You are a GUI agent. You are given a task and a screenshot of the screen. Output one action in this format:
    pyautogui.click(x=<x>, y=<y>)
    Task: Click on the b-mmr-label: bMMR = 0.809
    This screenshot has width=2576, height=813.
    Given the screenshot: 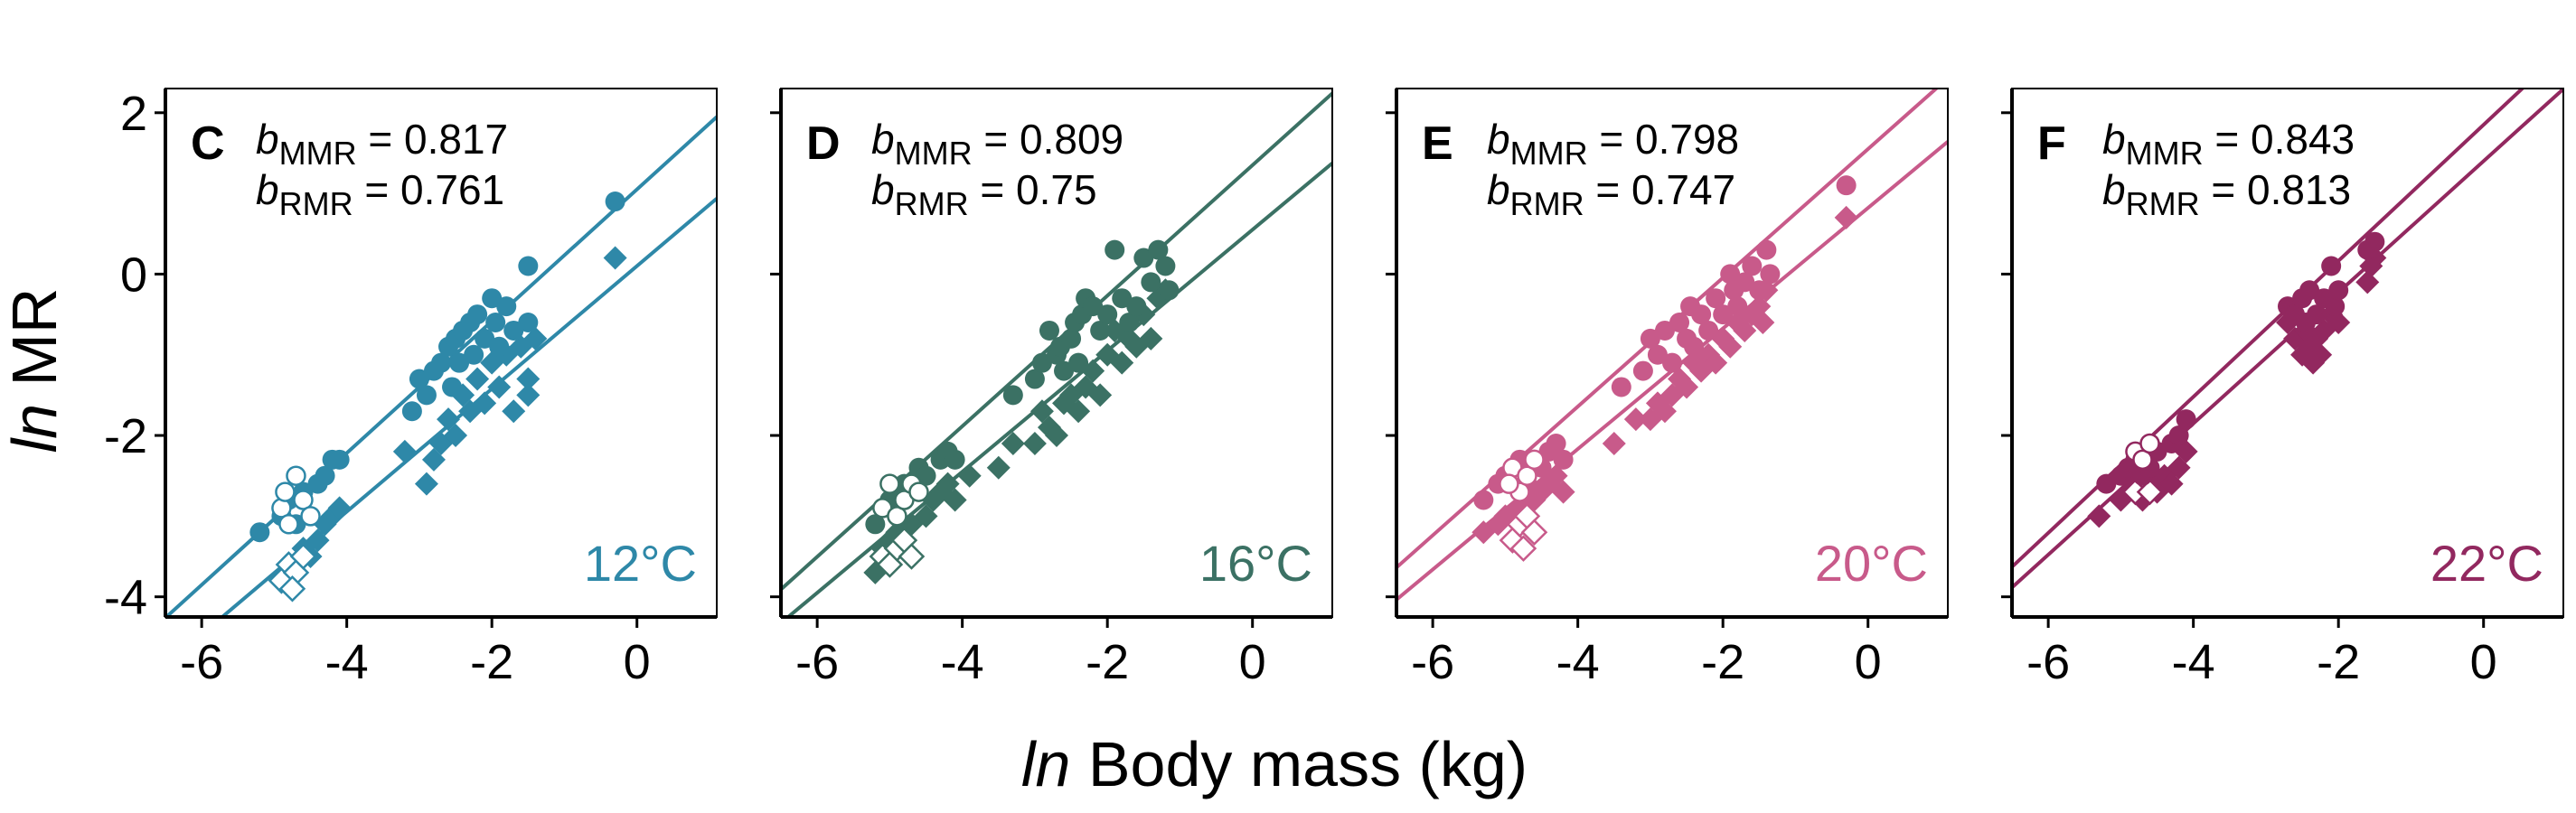 What is the action you would take?
    pyautogui.click(x=997, y=144)
    